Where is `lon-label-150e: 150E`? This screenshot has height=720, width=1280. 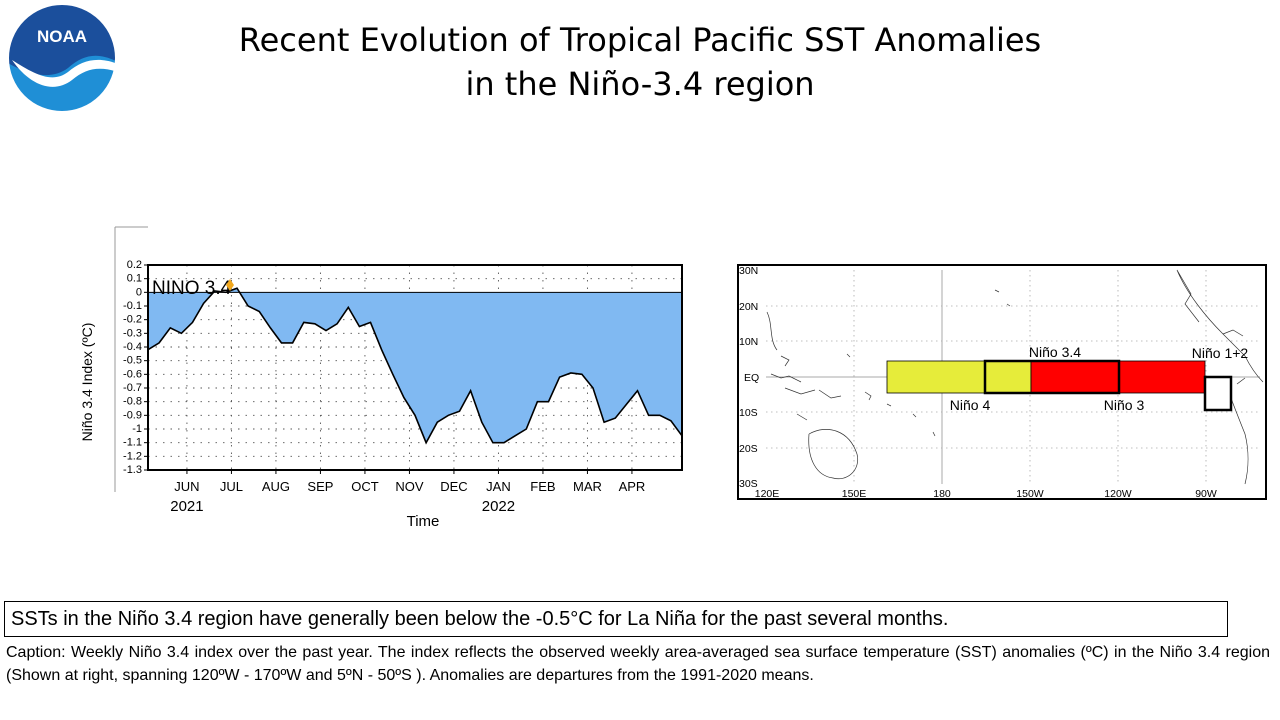 lon-label-150e: 150E is located at coordinates (854, 494).